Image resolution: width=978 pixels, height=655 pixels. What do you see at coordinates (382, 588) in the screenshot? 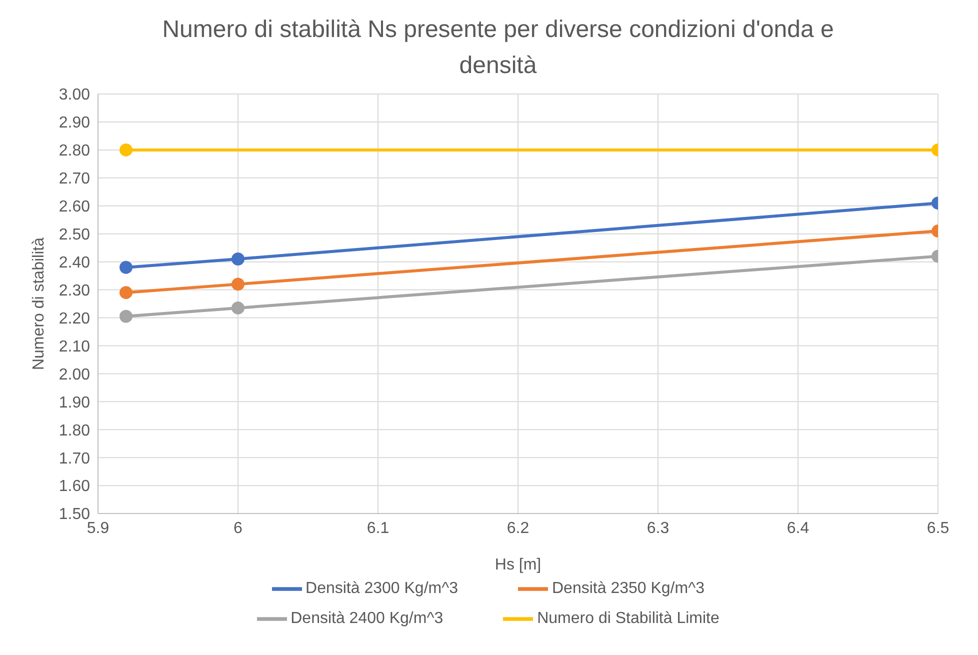
I see `legend-label: Densità 2300 Kg/m^3` at bounding box center [382, 588].